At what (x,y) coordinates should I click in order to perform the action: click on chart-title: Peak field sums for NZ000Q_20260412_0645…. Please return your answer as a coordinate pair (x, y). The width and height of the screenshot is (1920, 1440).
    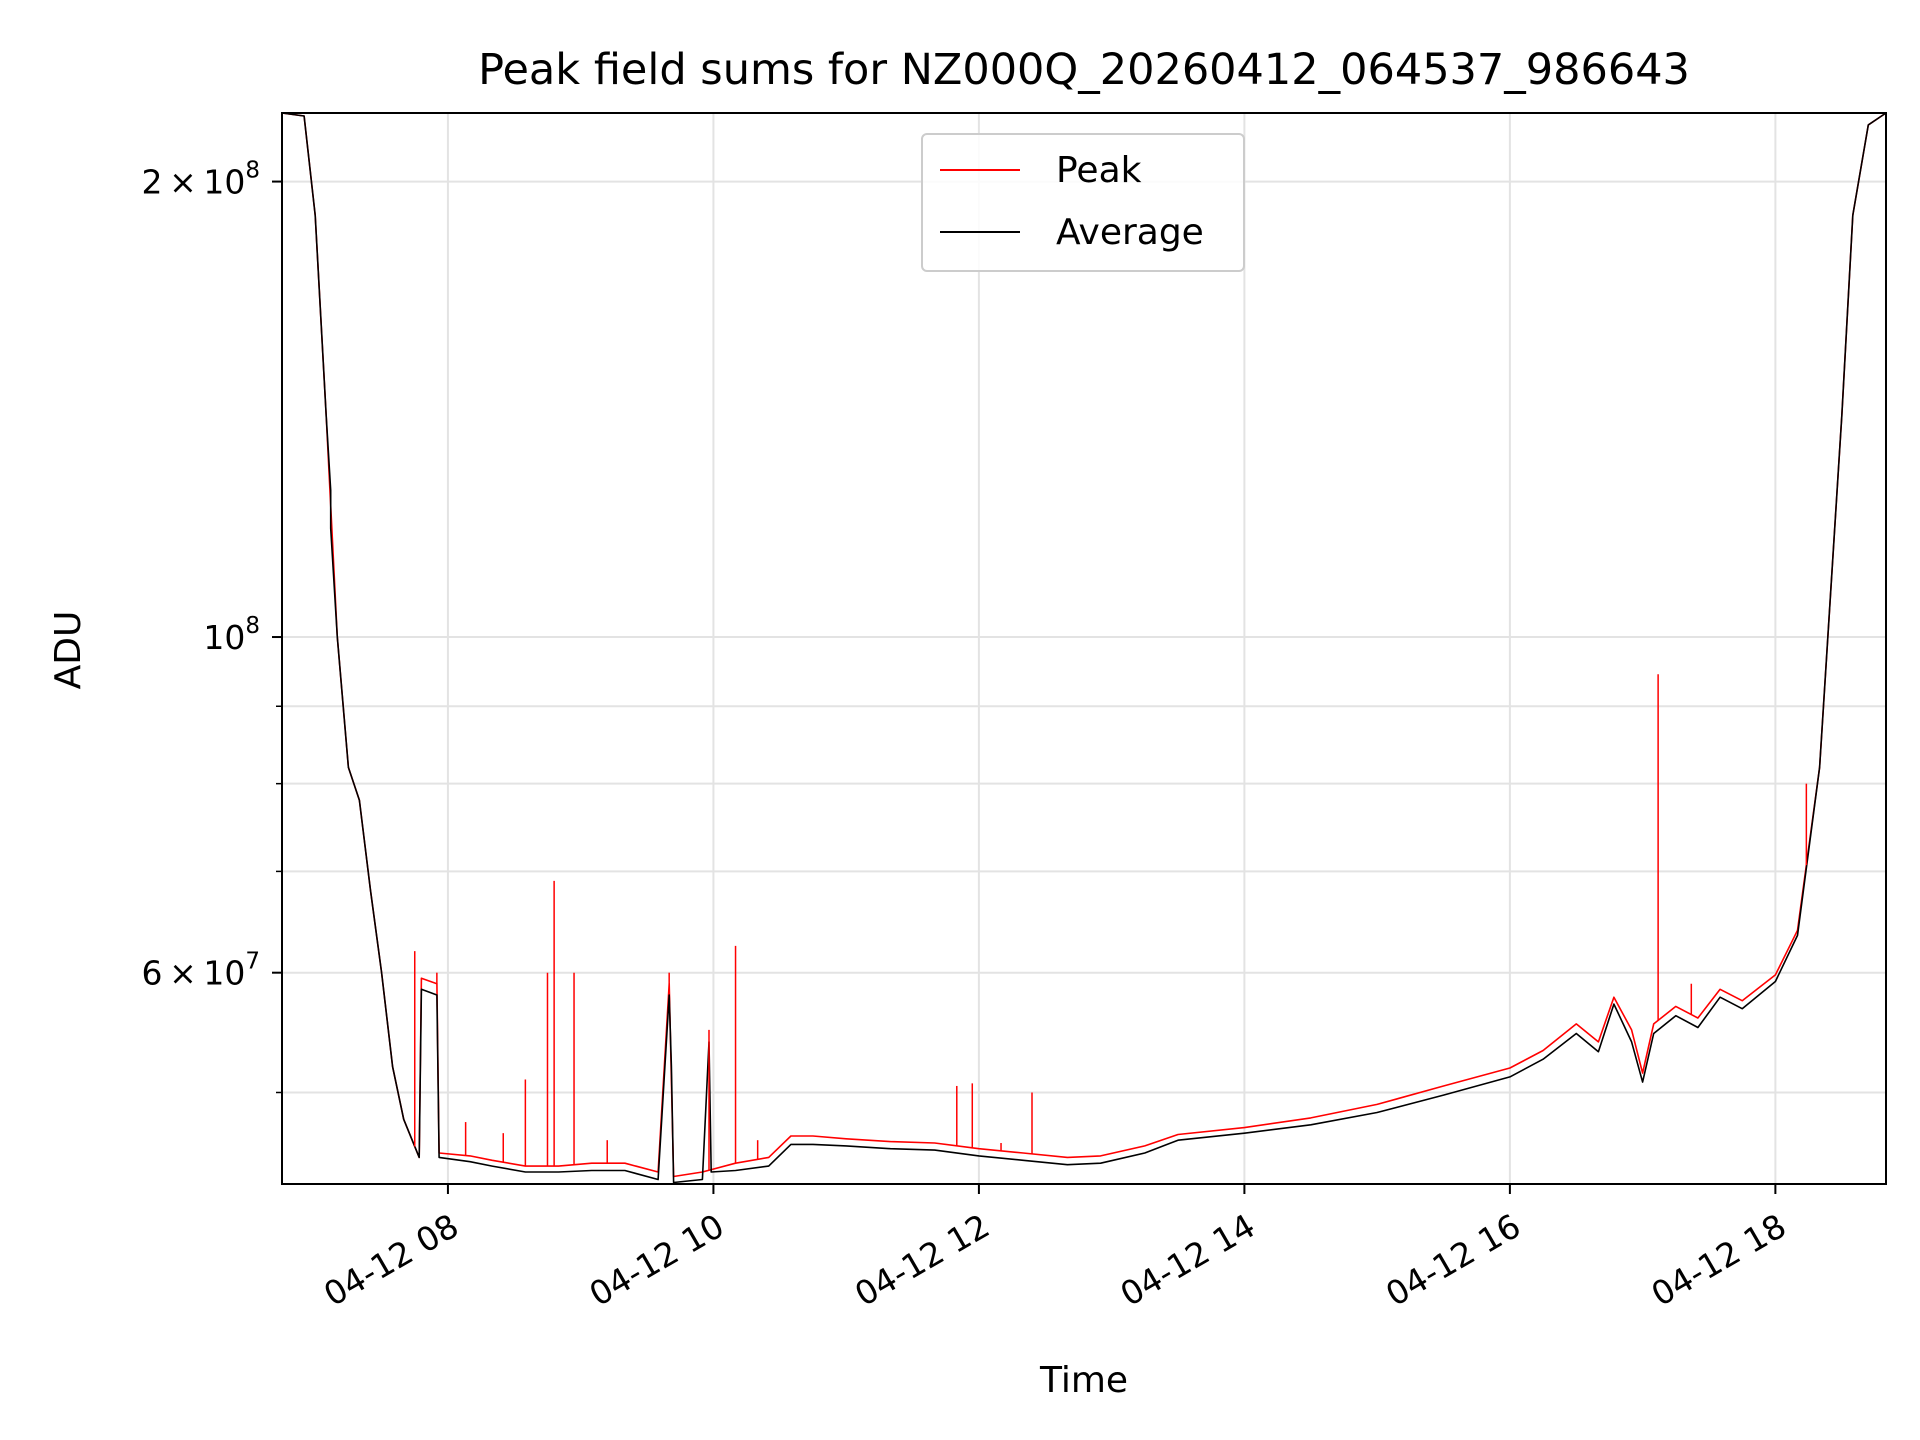
    Looking at the image, I should click on (1084, 70).